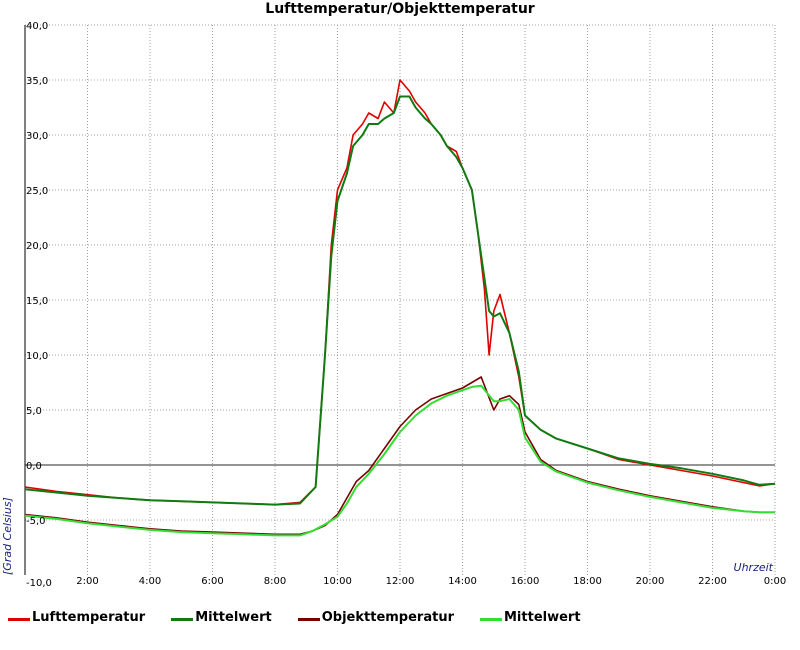  What do you see at coordinates (89, 617) in the screenshot?
I see `legend-label: Lufttemperatur` at bounding box center [89, 617].